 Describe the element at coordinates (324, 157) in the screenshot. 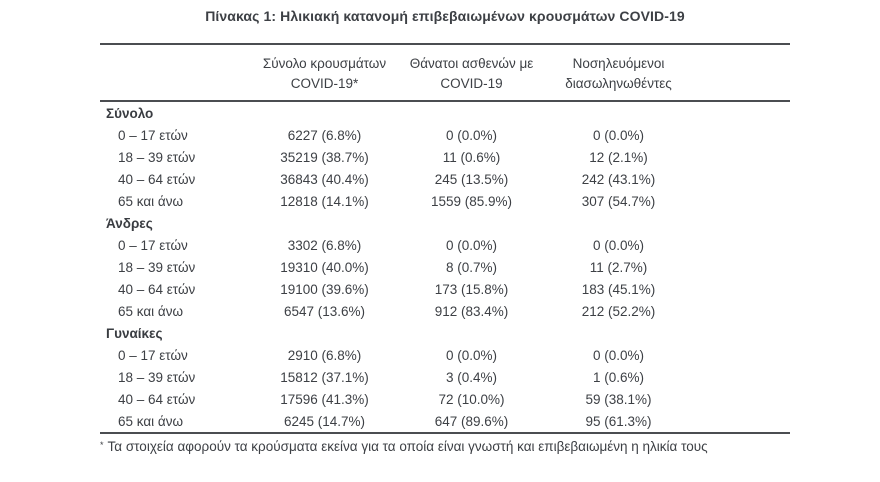

I see `cell-cases: 35219 (38.7%)` at that location.